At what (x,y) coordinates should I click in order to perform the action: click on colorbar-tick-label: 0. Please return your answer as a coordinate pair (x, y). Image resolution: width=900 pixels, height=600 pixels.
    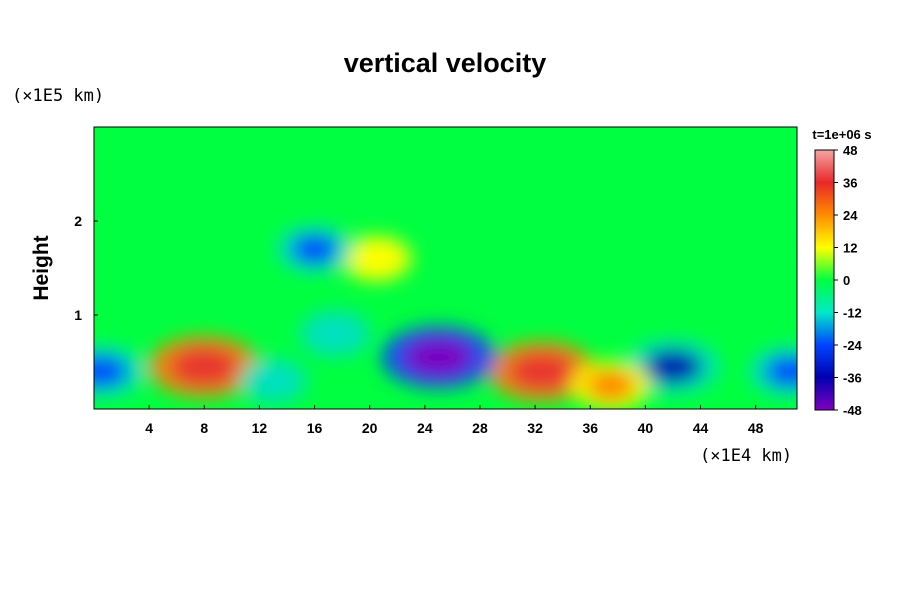
    Looking at the image, I should click on (846, 280).